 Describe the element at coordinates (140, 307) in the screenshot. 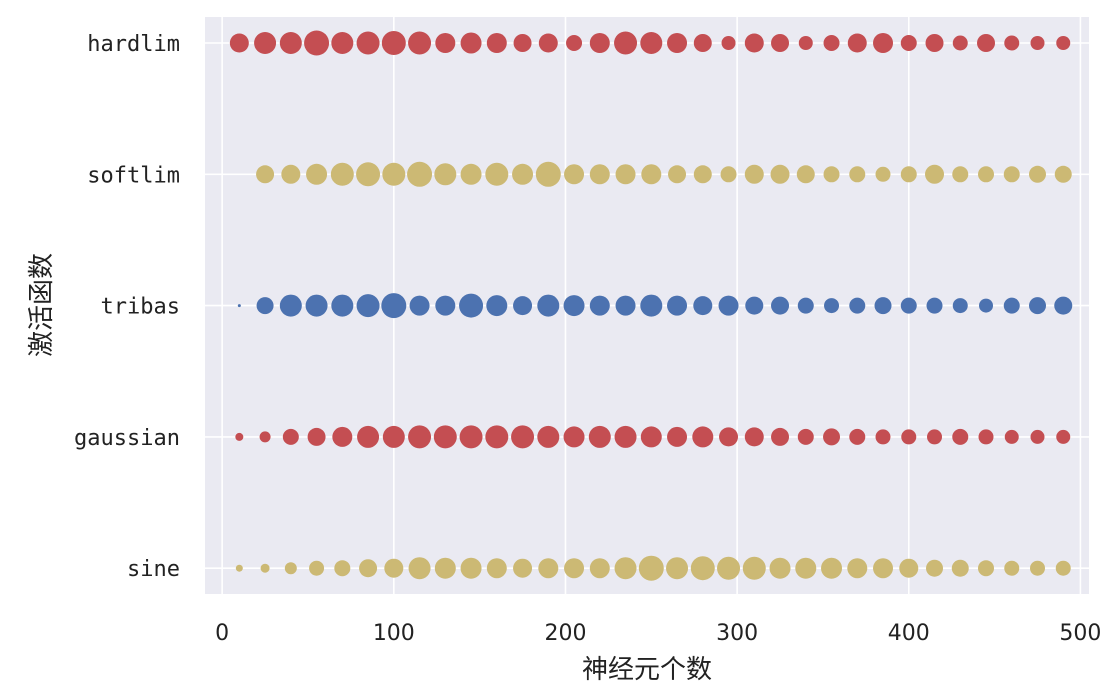

I see `y-tick-label: tribas` at that location.